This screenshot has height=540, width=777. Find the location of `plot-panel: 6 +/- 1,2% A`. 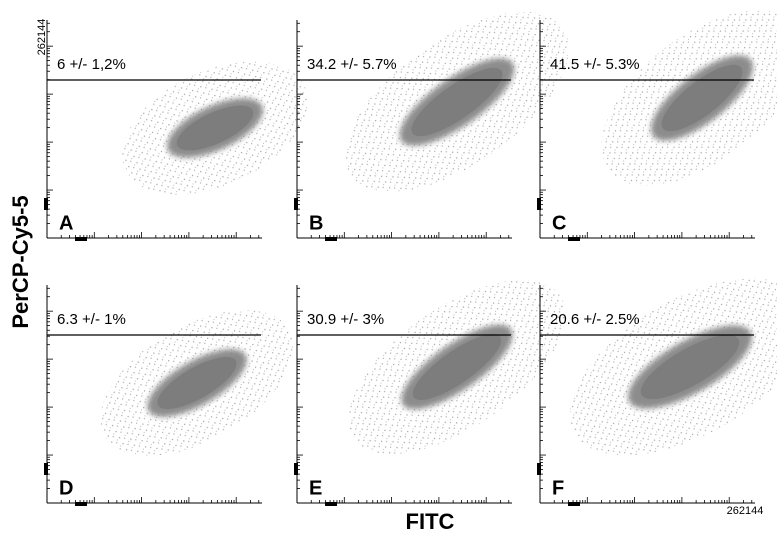

plot-panel: 6 +/- 1,2% A is located at coordinates (176, 130).